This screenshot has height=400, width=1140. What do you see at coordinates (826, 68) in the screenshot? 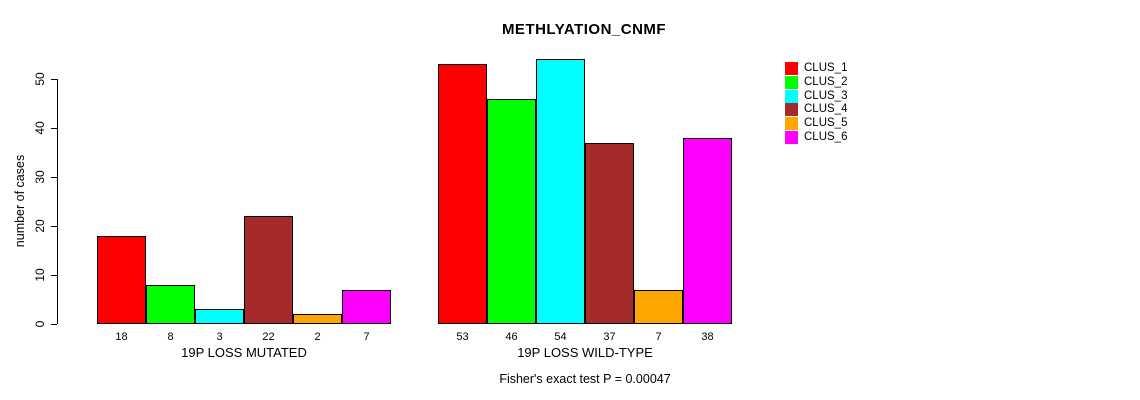
I see `legend-label: CLUS_1` at bounding box center [826, 68].